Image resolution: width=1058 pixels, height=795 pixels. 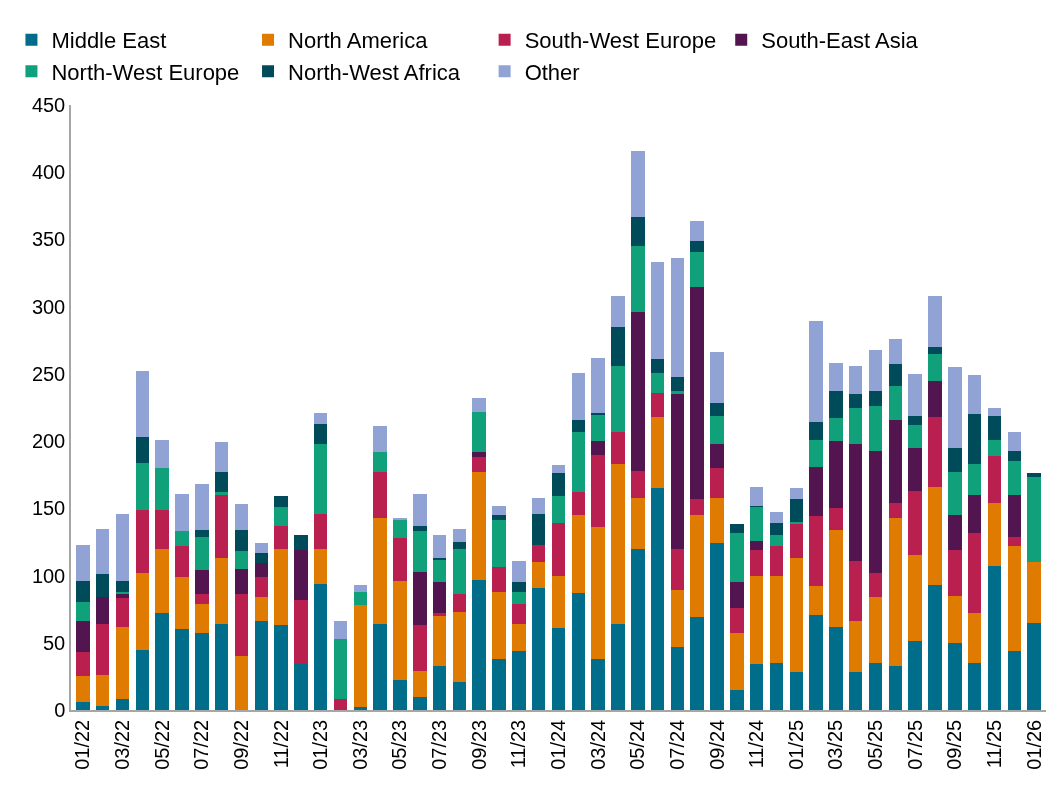 What do you see at coordinates (201, 744) in the screenshot?
I see `x-tick-label: 07/22` at bounding box center [201, 744].